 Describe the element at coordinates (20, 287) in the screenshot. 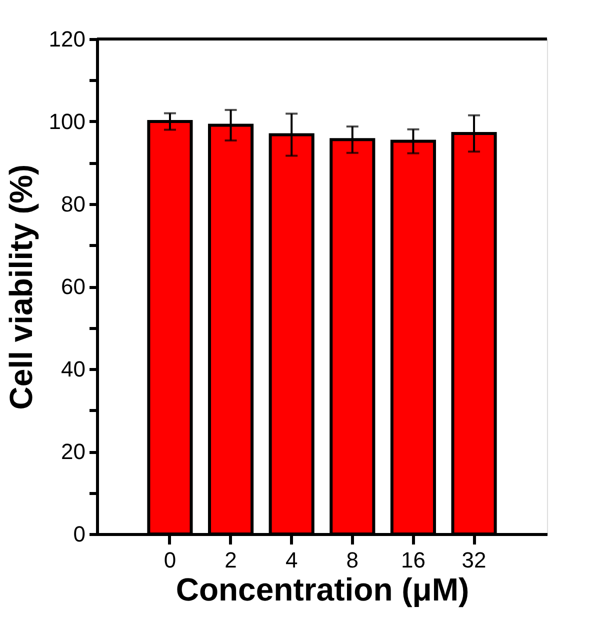

I see `y-axis-title: Cell viability (%)` at that location.